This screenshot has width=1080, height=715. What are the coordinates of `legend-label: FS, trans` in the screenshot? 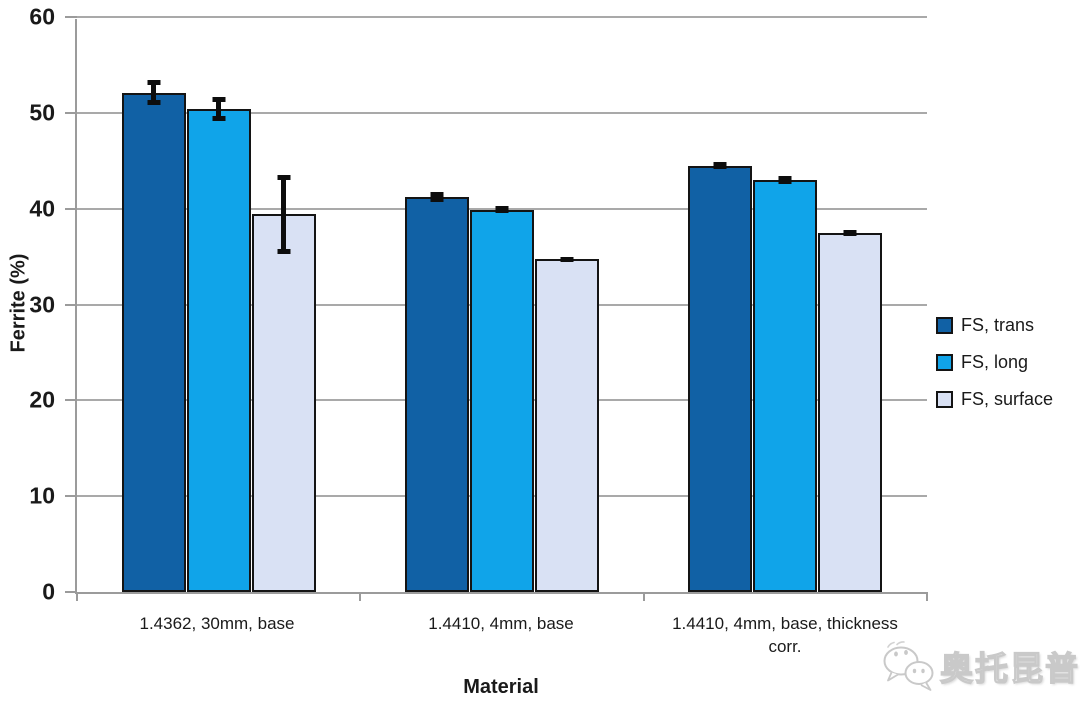 It's located at (998, 325).